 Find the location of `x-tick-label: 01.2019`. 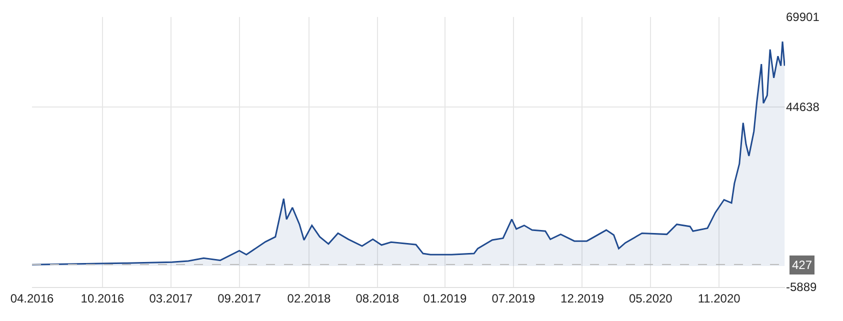

x-tick-label: 01.2019 is located at coordinates (445, 298).